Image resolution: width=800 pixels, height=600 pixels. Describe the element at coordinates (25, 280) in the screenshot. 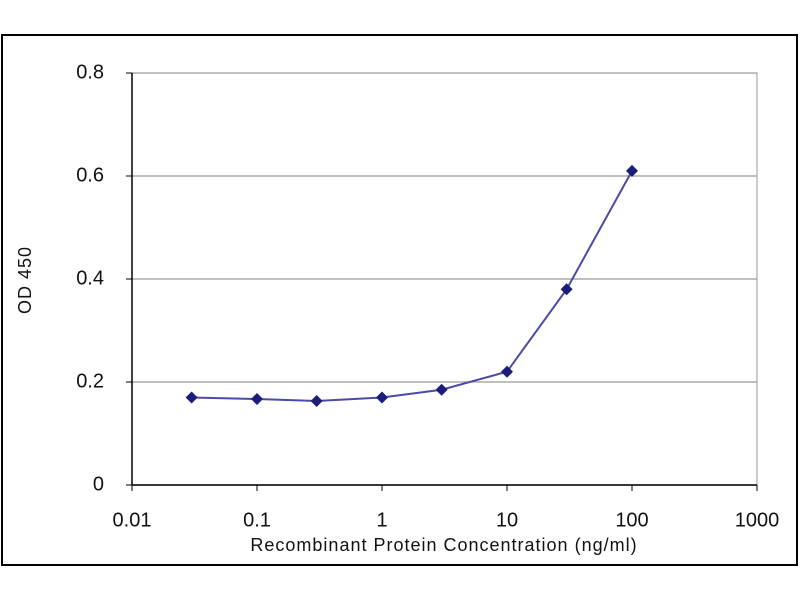

I see `y-axis-label: OD 450` at that location.